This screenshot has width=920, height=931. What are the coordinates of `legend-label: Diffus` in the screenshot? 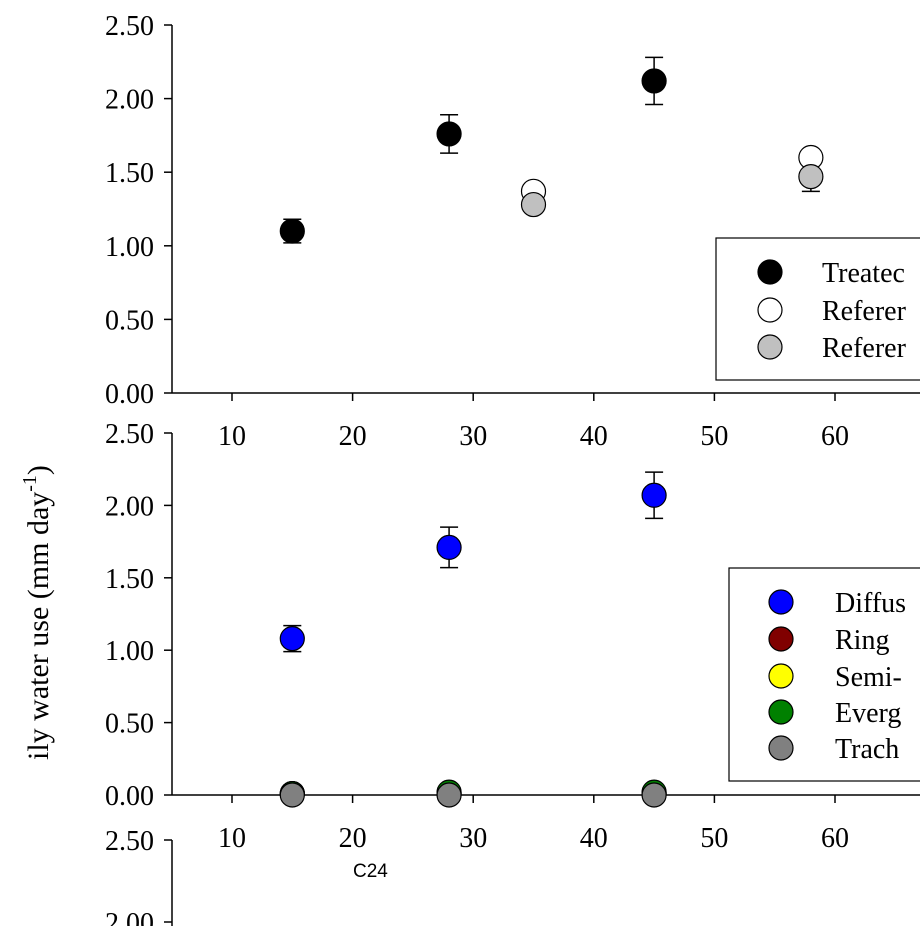 It's located at (870, 603).